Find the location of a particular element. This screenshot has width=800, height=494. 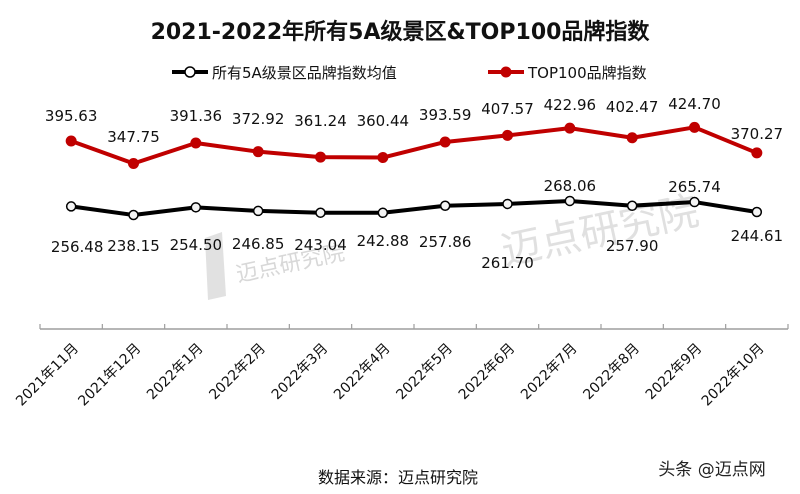

avg-data-label: 242.88 is located at coordinates (383, 241).